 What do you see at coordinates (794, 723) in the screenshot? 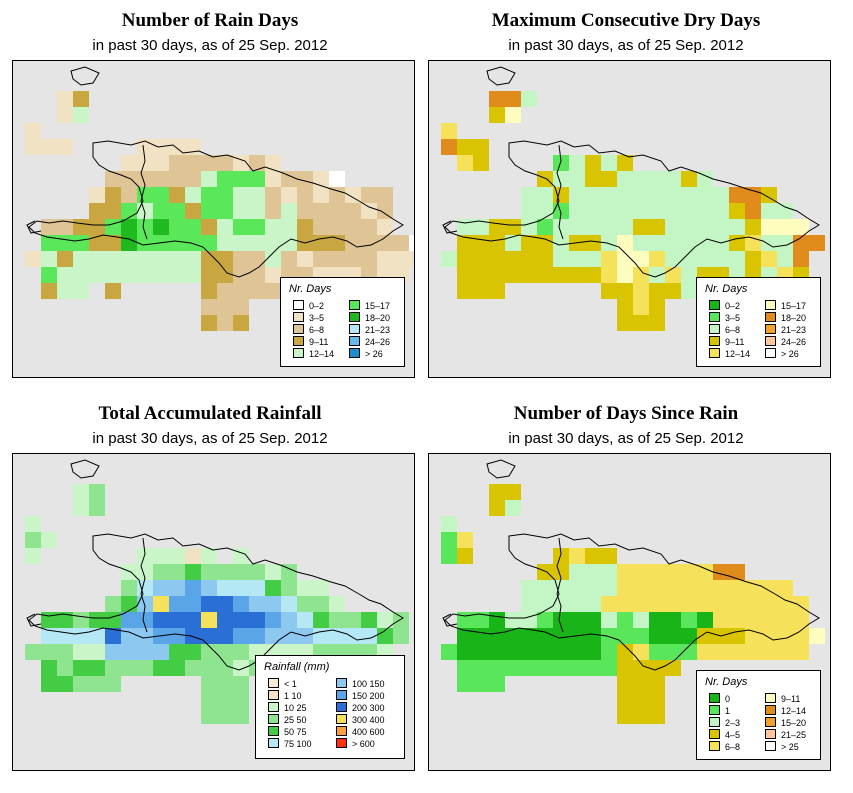
I see `legend-label: 15–20` at bounding box center [794, 723].